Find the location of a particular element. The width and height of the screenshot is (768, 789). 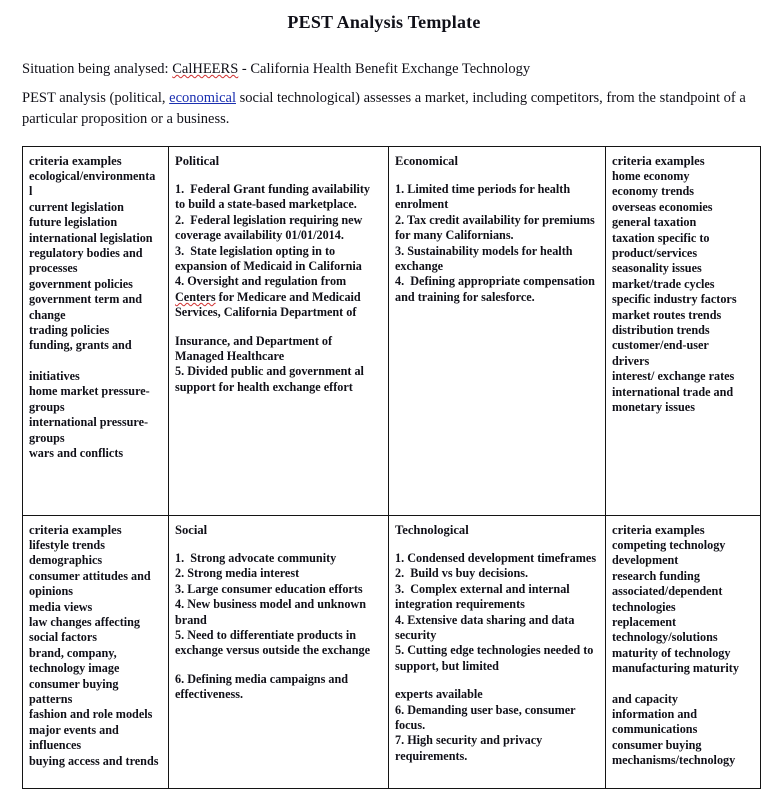

list-item: economy trends is located at coordinates (653, 191).